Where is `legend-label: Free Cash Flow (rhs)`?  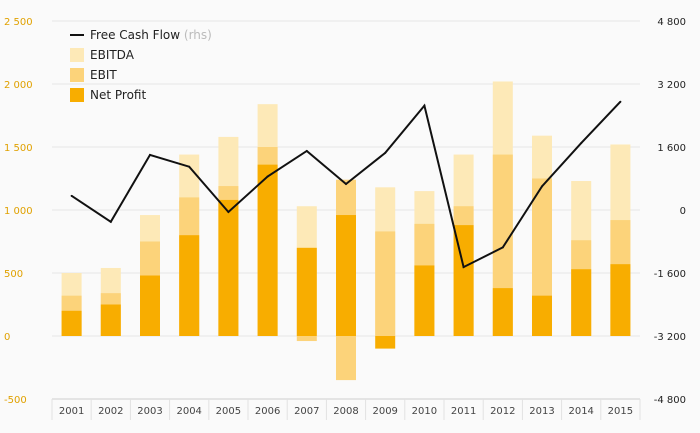
legend-label: Free Cash Flow (rhs) is located at coordinates (151, 35).